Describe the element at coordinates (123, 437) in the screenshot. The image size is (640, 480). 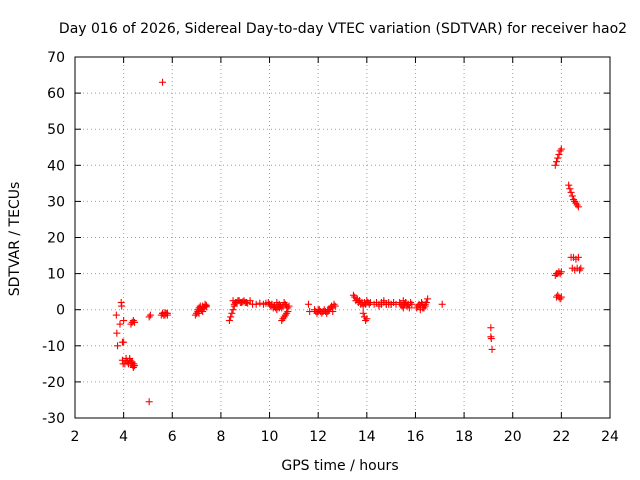
I see `x-tick-label: 4` at that location.